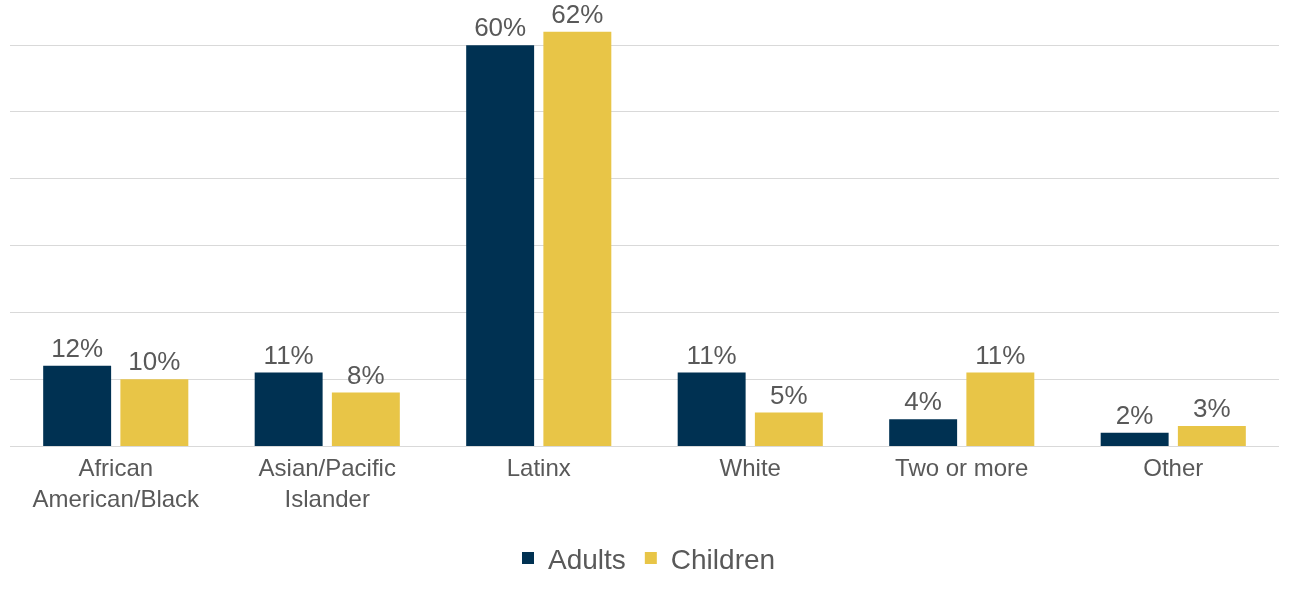 Image resolution: width=1299 pixels, height=593 pixels. What do you see at coordinates (750, 467) in the screenshot?
I see `x-tick-label: White` at bounding box center [750, 467].